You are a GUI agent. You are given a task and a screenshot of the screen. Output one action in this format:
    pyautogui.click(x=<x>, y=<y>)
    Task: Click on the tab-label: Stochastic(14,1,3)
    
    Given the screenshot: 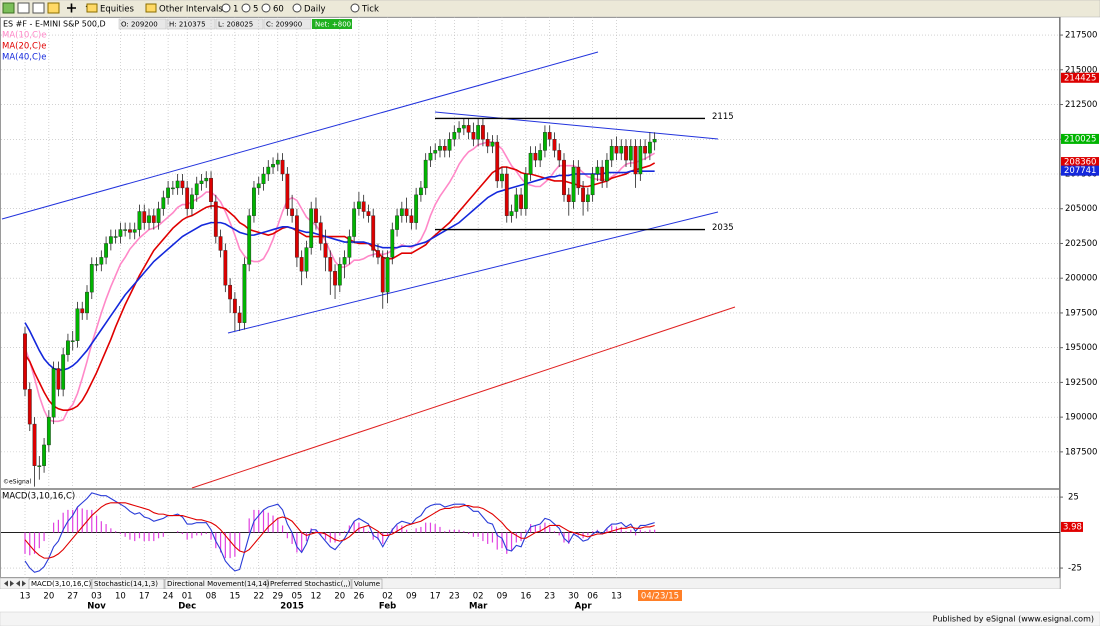 What is the action you would take?
    pyautogui.click(x=126, y=584)
    